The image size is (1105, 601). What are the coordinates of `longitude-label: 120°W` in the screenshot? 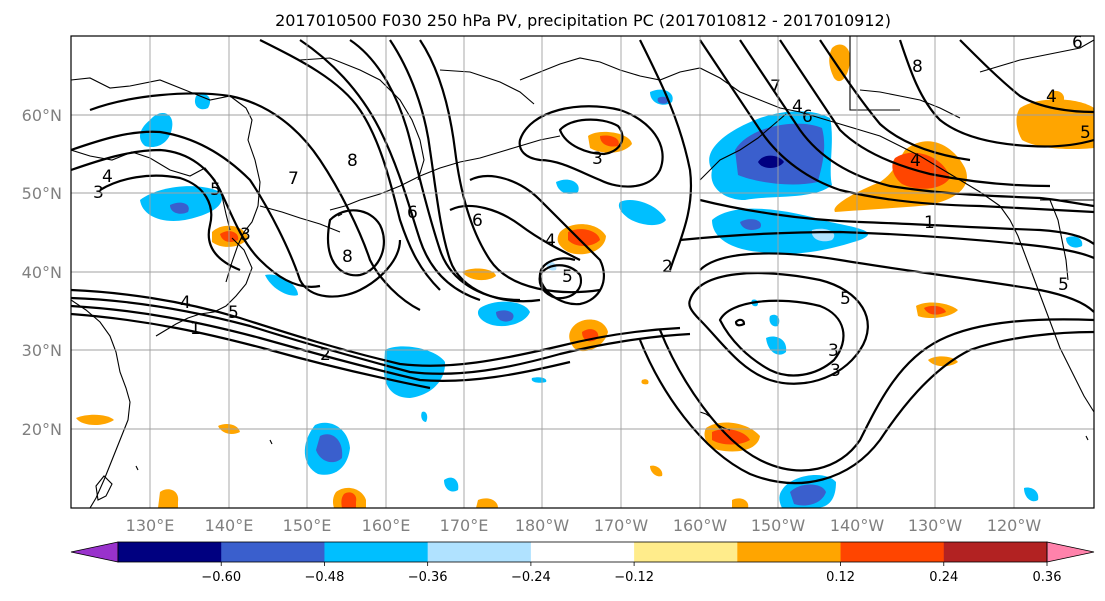 It's located at (1014, 525).